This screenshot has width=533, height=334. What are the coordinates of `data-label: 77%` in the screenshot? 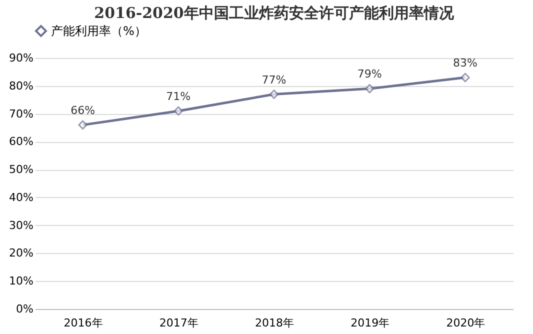 It's located at (274, 79).